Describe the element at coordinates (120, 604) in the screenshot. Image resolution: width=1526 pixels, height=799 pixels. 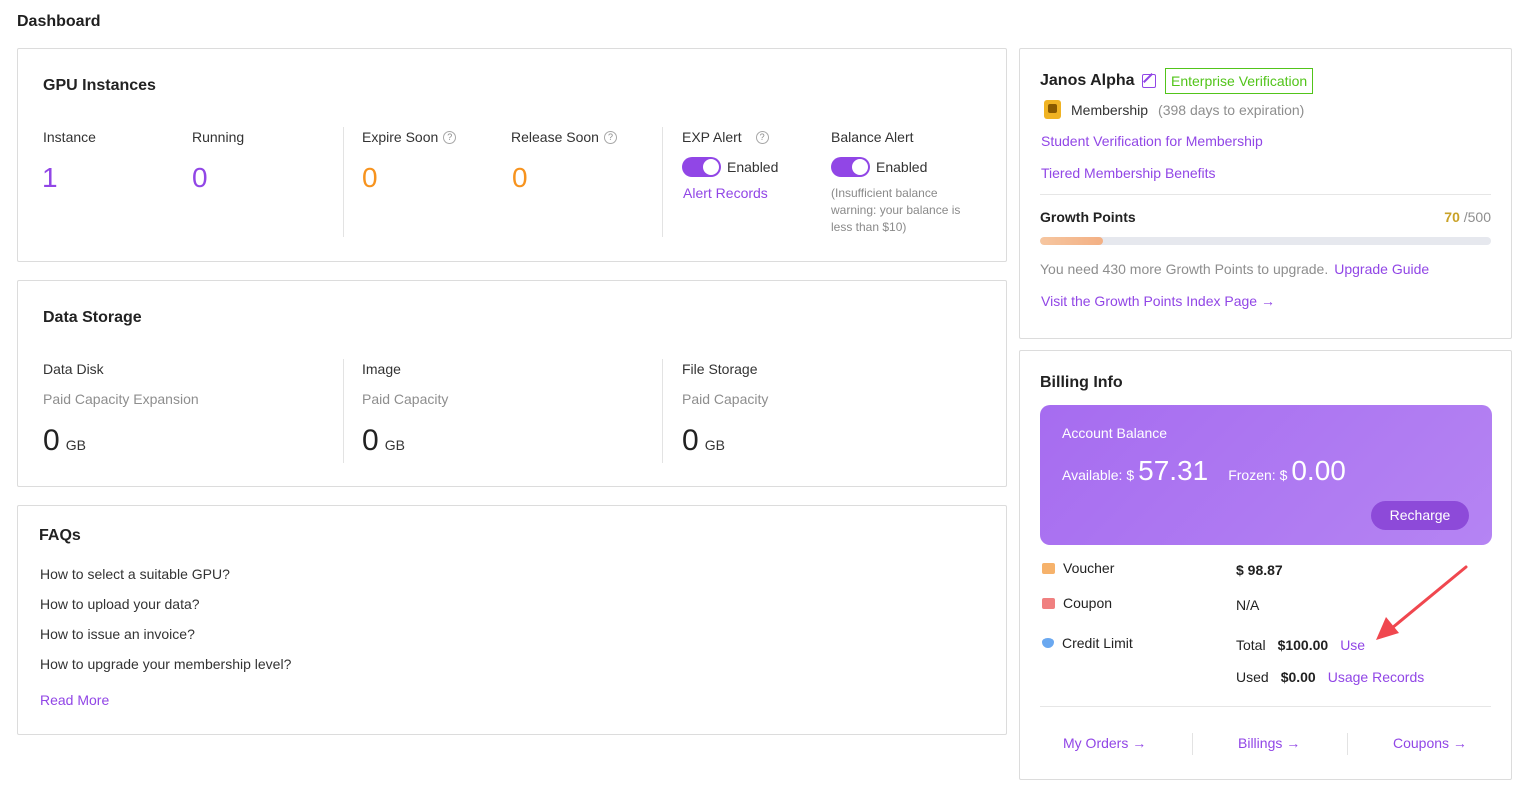
I see `faq-item: How to upload your data?` at that location.